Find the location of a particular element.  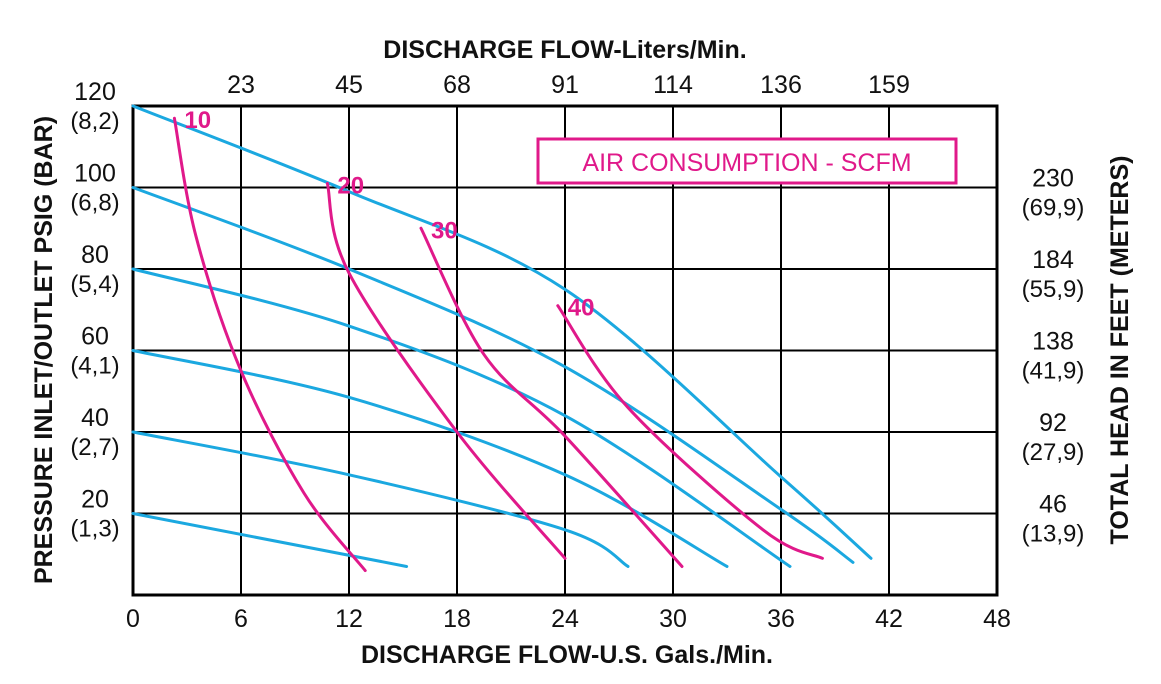

y-left-tick-label: 100 is located at coordinates (95, 174).